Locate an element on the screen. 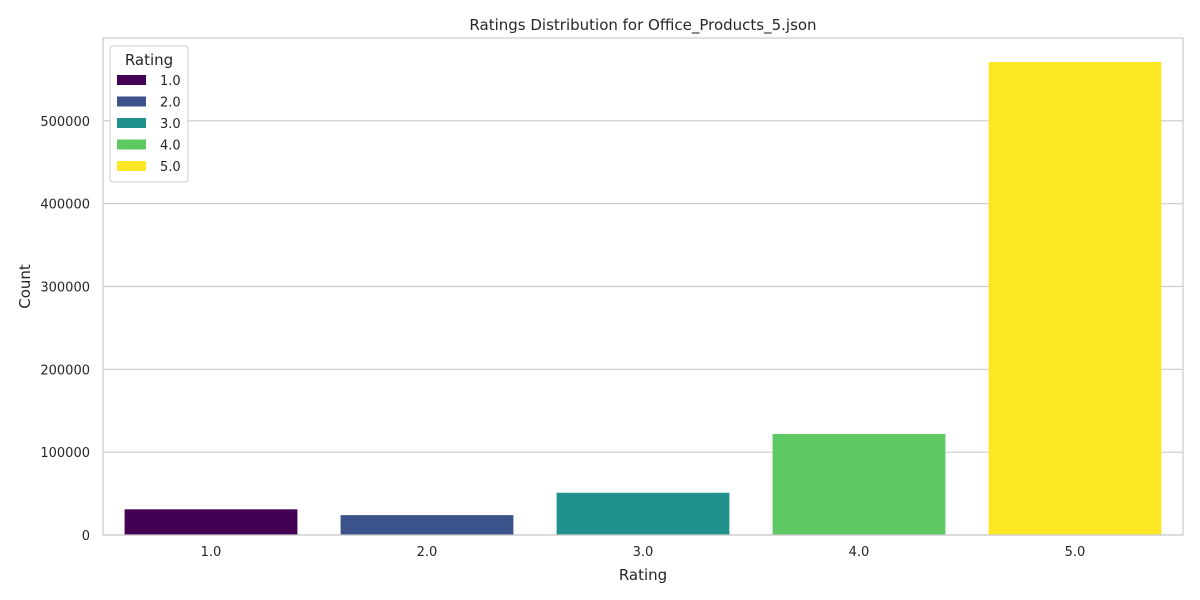 Image resolution: width=1200 pixels, height=600 pixels. y-tick-label: 0 is located at coordinates (86, 536).